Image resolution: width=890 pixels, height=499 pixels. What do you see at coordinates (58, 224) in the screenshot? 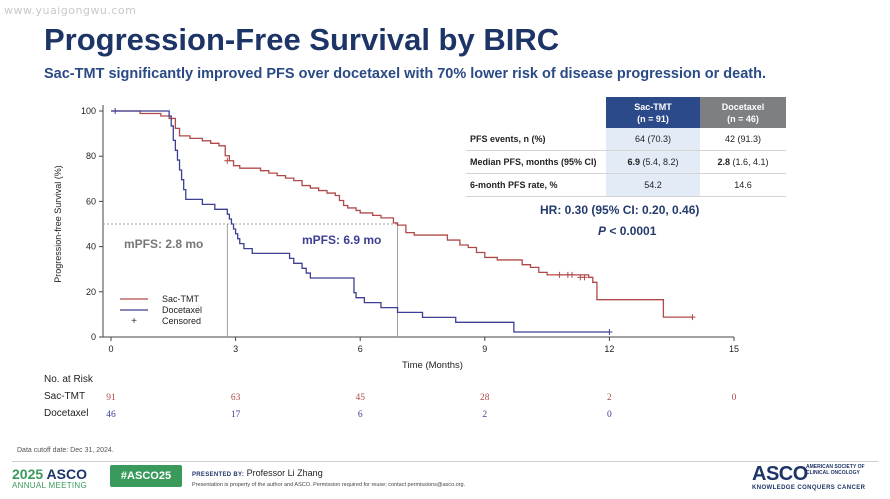
I see `y-axis-label: Progression-free Survival (%)` at bounding box center [58, 224].